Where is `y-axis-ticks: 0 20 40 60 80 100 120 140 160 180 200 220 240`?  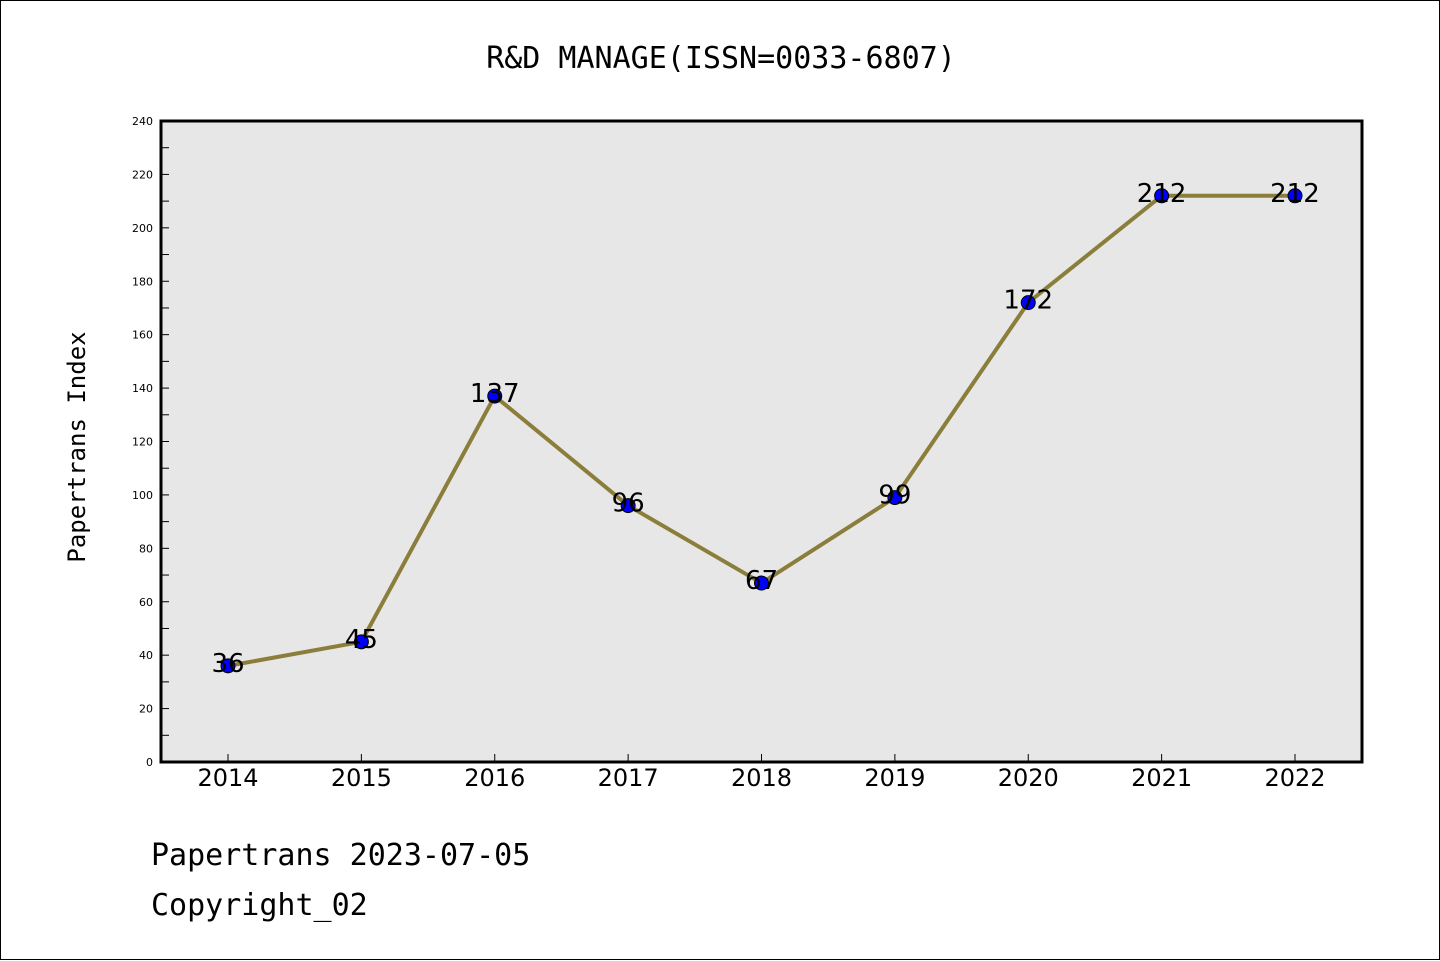 y-axis-ticks: 0 20 40 60 80 100 120 140 160 180 200 220 240 is located at coordinates (150, 442).